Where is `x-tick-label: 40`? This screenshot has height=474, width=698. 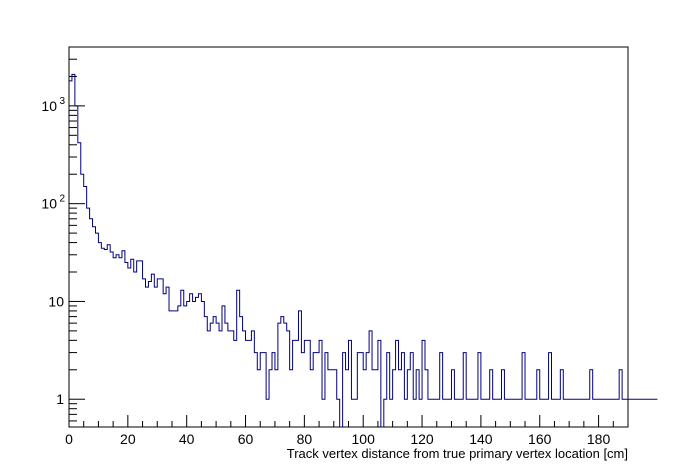
x-tick-label: 40 is located at coordinates (187, 439).